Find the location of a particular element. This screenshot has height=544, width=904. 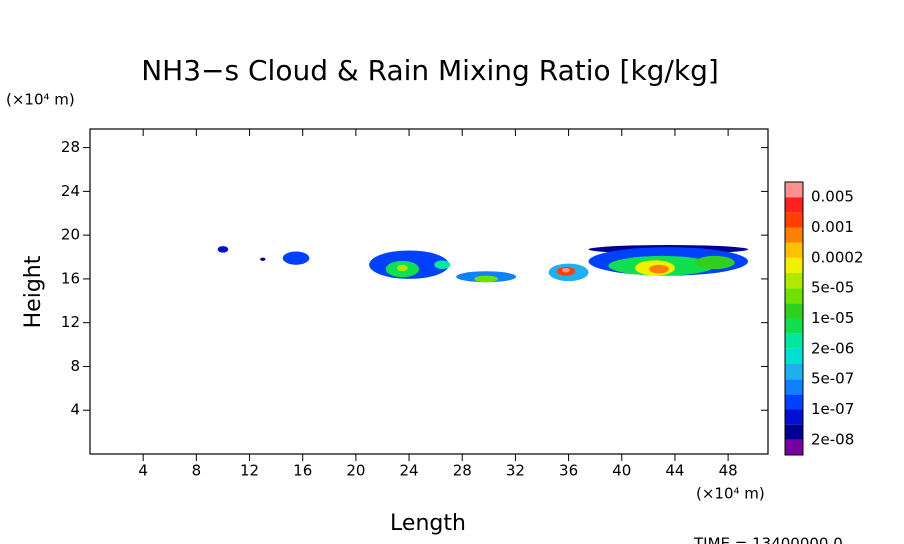

colorbar-label: 2e-08 is located at coordinates (832, 439).